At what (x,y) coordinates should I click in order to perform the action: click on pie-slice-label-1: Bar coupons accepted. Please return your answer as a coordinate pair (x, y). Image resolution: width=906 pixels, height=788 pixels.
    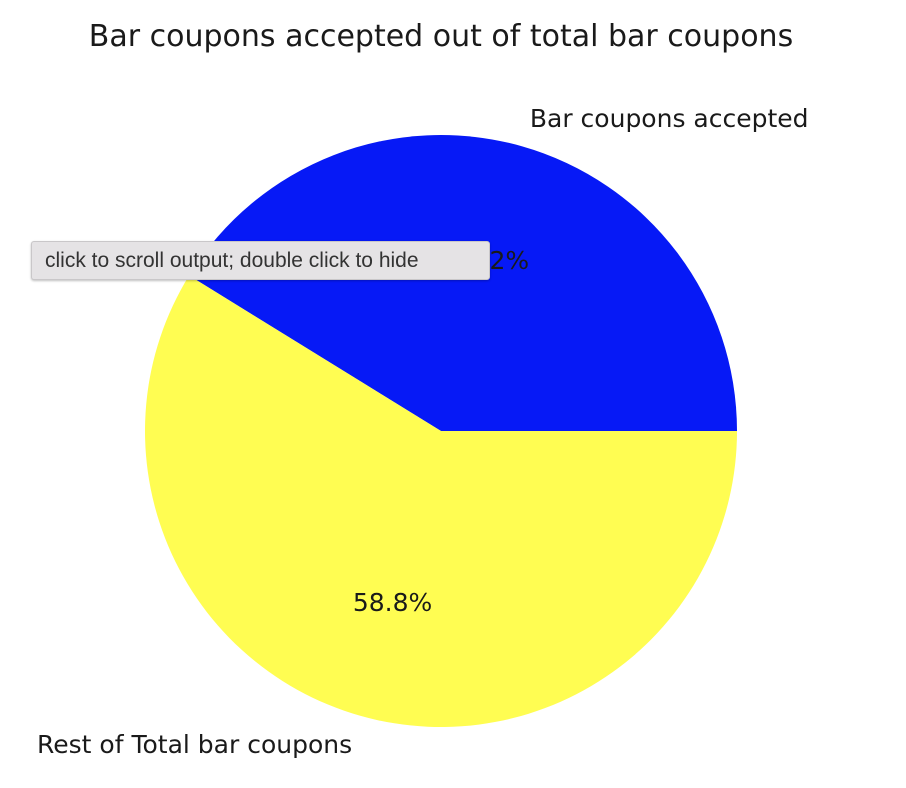
    Looking at the image, I should click on (669, 118).